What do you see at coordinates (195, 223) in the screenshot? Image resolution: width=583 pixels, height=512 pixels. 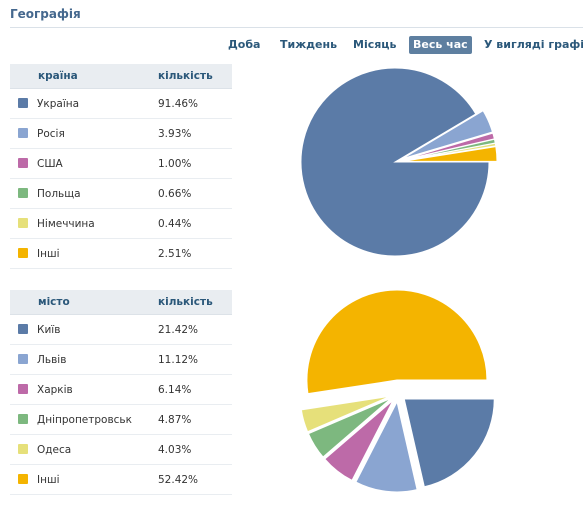 I see `country-value: 0.44%` at bounding box center [195, 223].